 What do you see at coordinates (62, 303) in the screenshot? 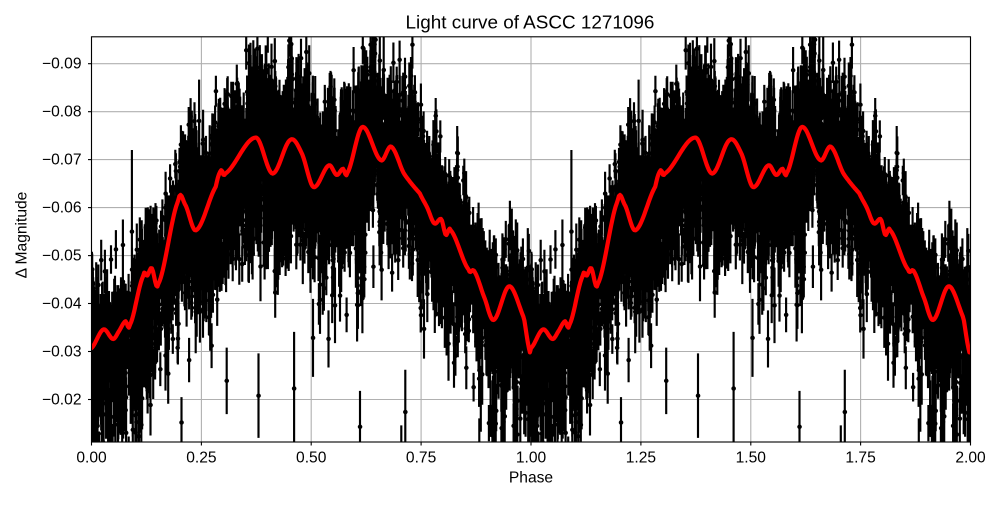
I see `svg-text: −0.04` at bounding box center [62, 303].